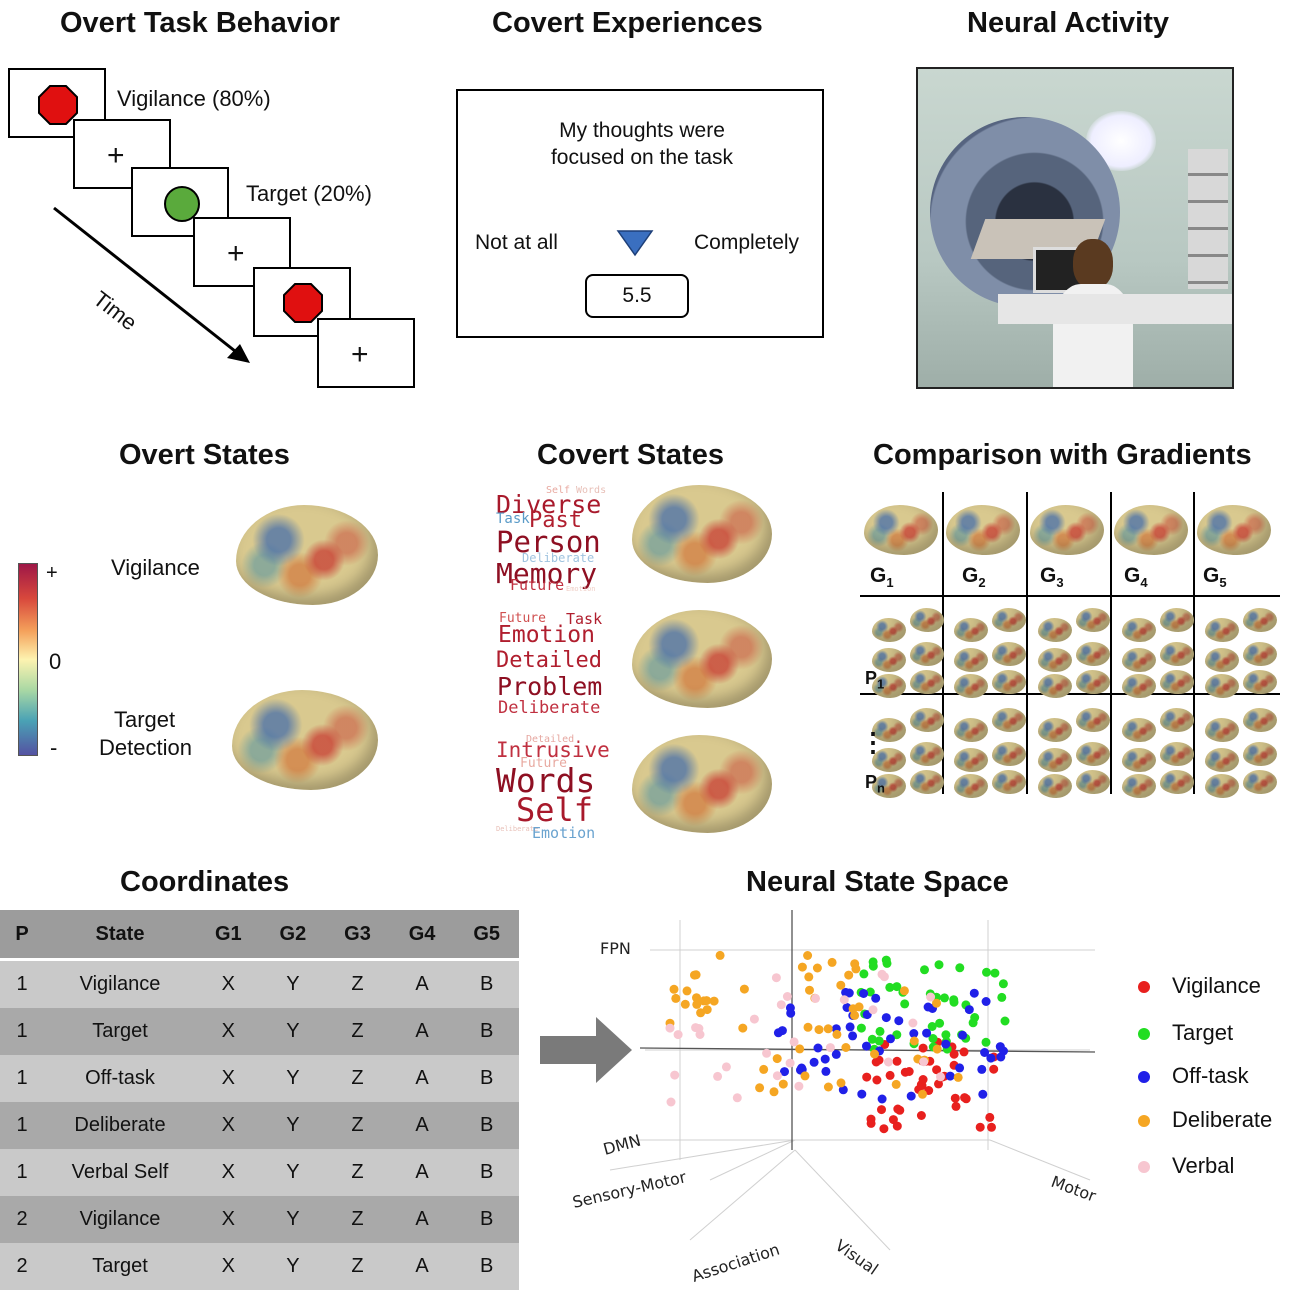  What do you see at coordinates (637, 296) in the screenshot?
I see `rating-value-box: 5.5` at bounding box center [637, 296].